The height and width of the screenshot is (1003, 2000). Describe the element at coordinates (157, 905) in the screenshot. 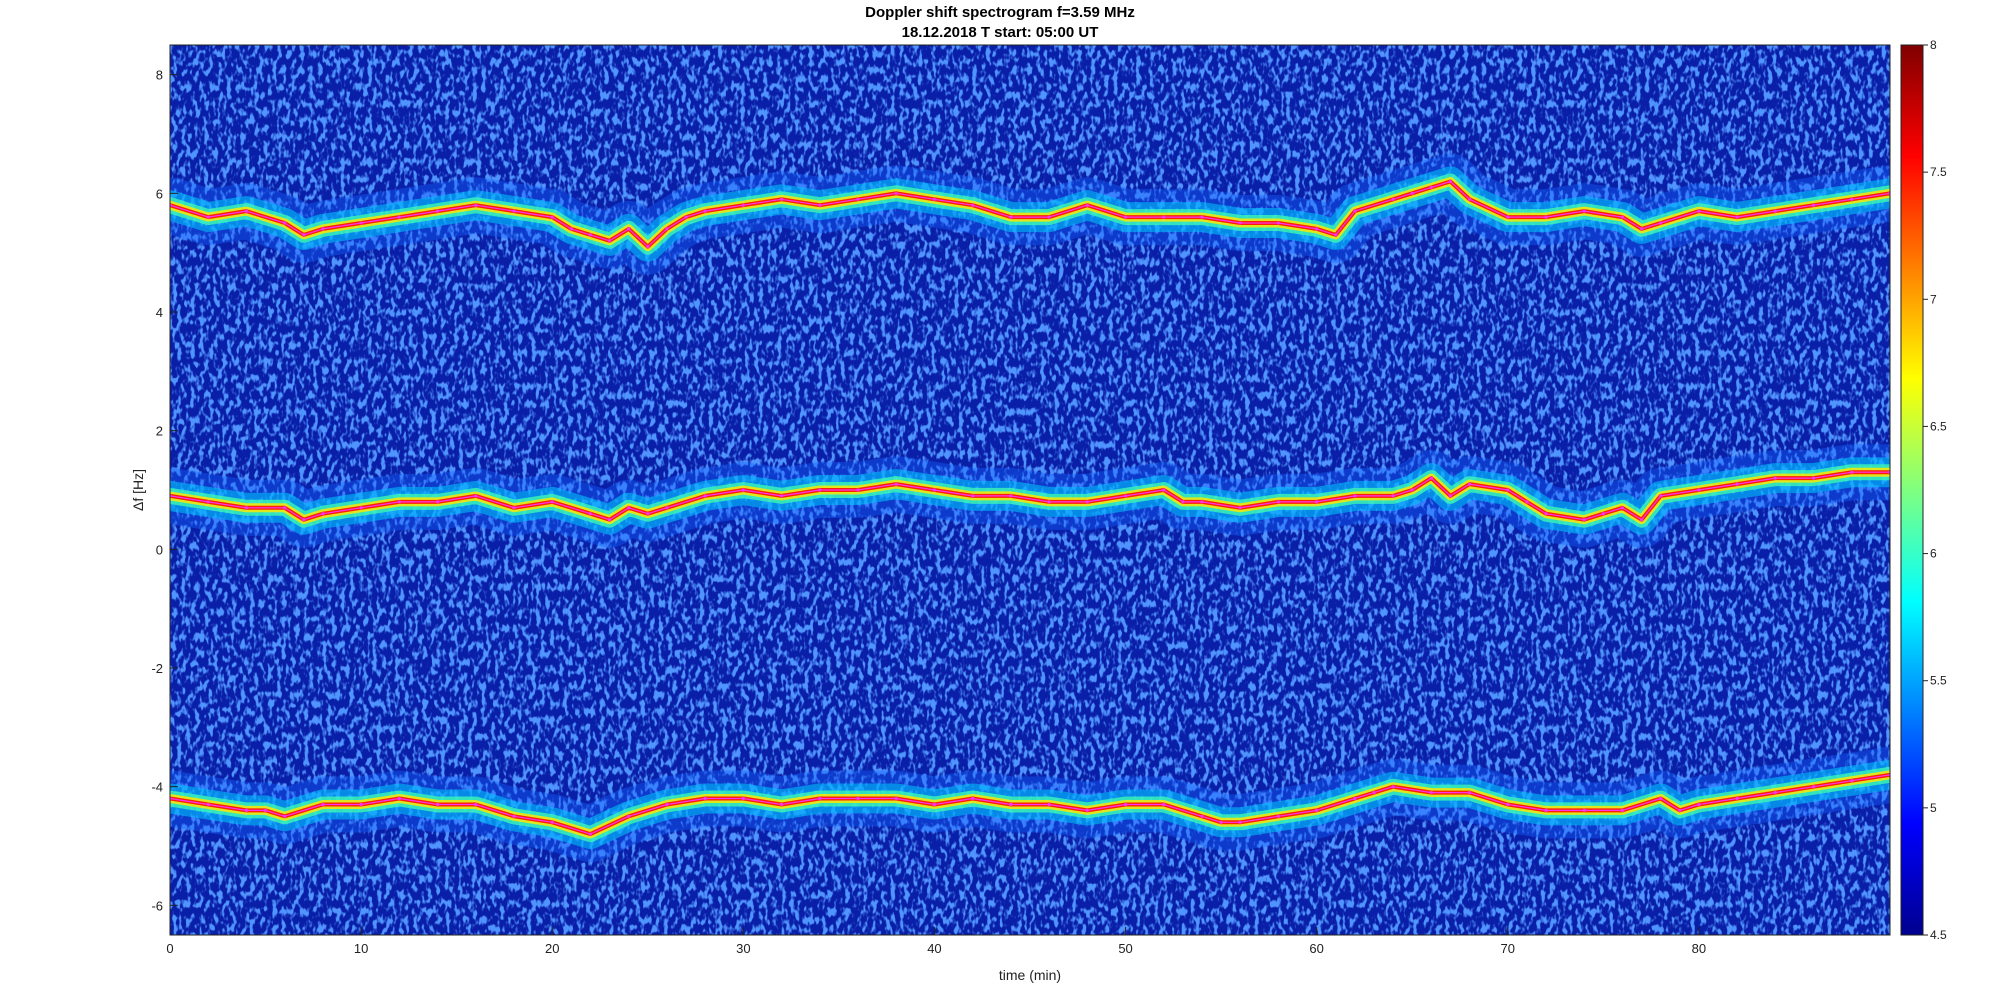

I see `y-tick-label: -6` at that location.